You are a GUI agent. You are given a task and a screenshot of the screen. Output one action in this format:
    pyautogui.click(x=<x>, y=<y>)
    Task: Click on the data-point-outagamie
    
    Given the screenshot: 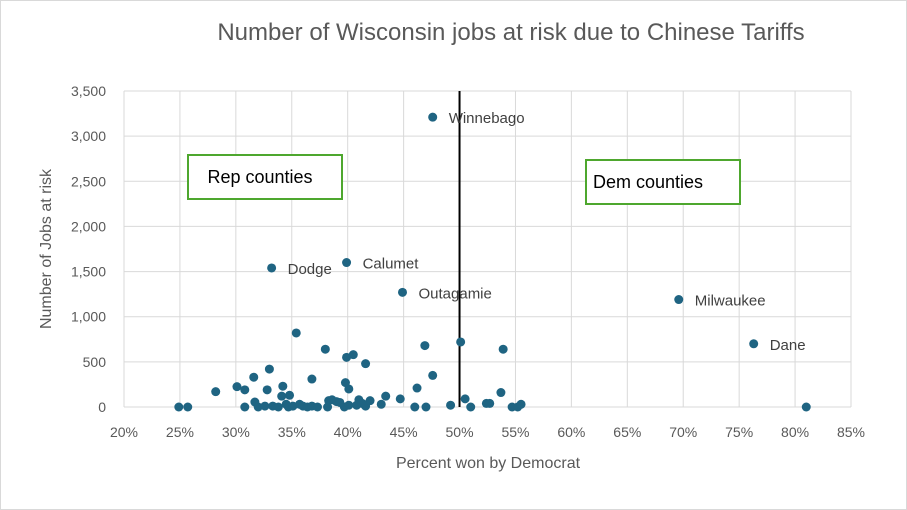 What is the action you would take?
    pyautogui.click(x=402, y=292)
    